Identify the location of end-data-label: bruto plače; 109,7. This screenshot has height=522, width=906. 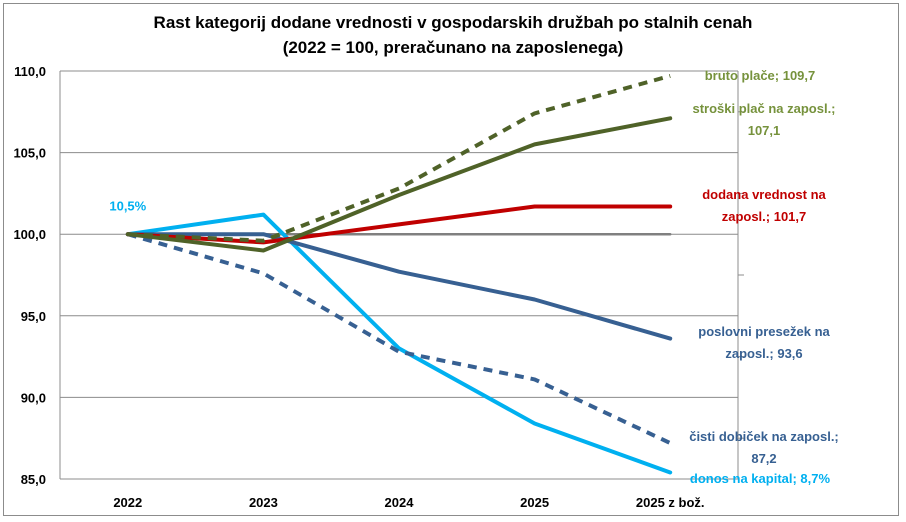
(760, 75).